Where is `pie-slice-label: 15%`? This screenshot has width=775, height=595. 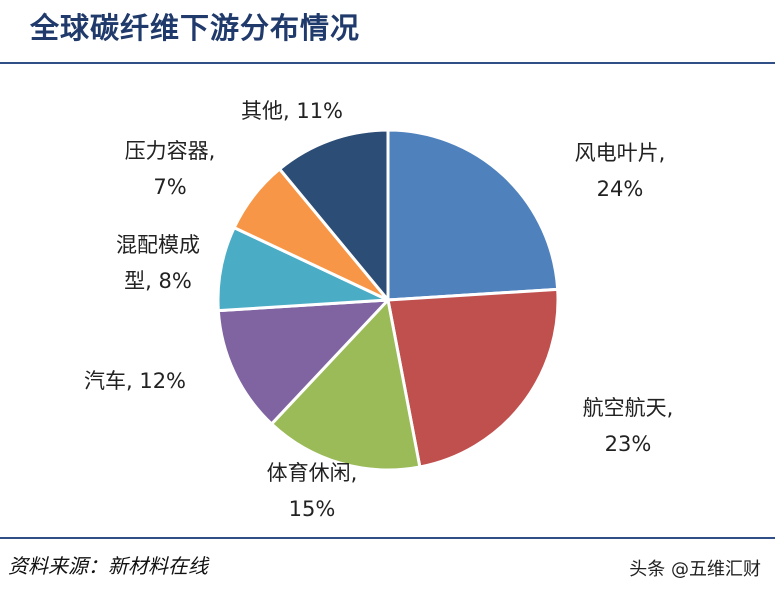 pie-slice-label: 15% is located at coordinates (312, 509).